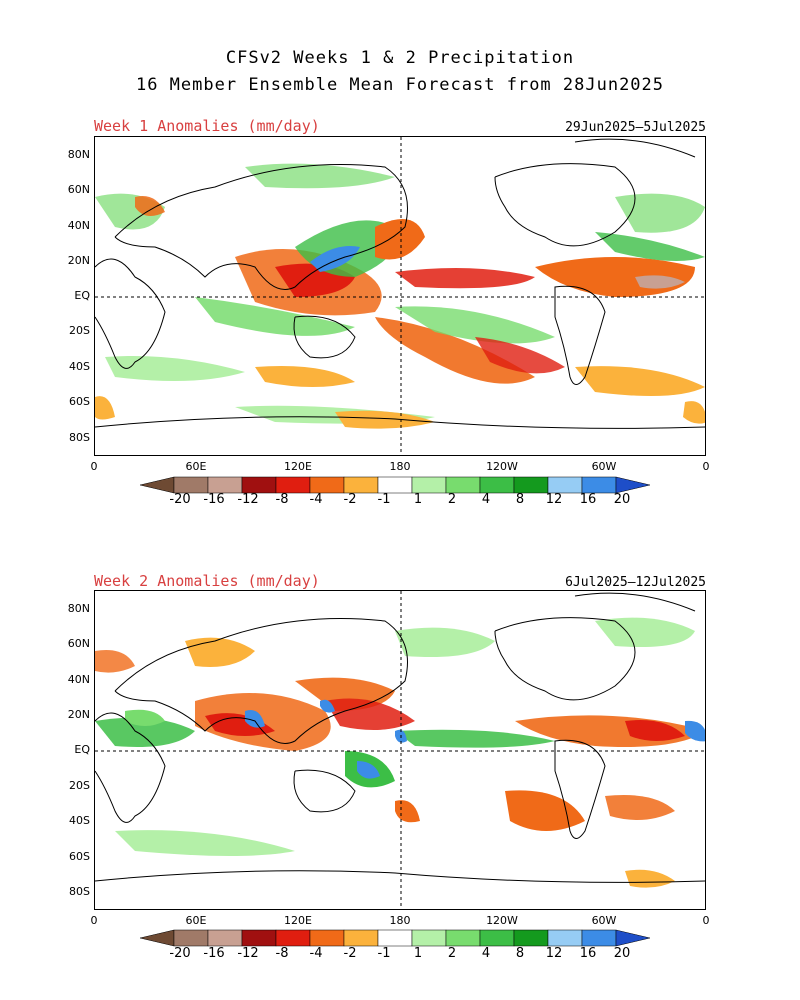  What do you see at coordinates (604, 920) in the screenshot?
I see `week2-lon-60w: 60W` at bounding box center [604, 920].